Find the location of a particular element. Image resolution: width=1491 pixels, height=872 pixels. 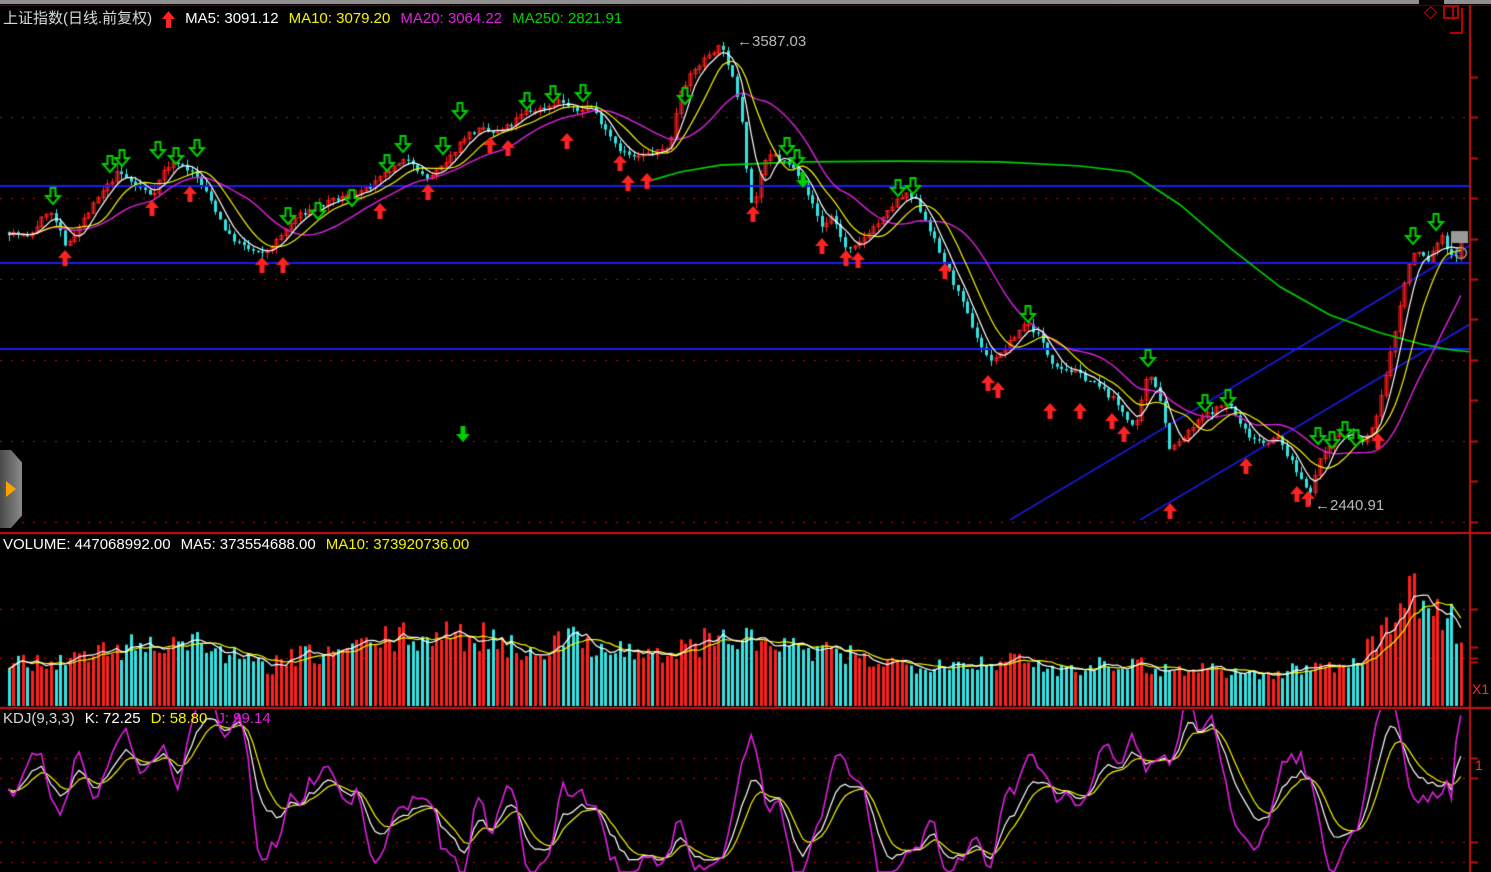

ma250-value: MA250: 2821.91 is located at coordinates (567, 18).